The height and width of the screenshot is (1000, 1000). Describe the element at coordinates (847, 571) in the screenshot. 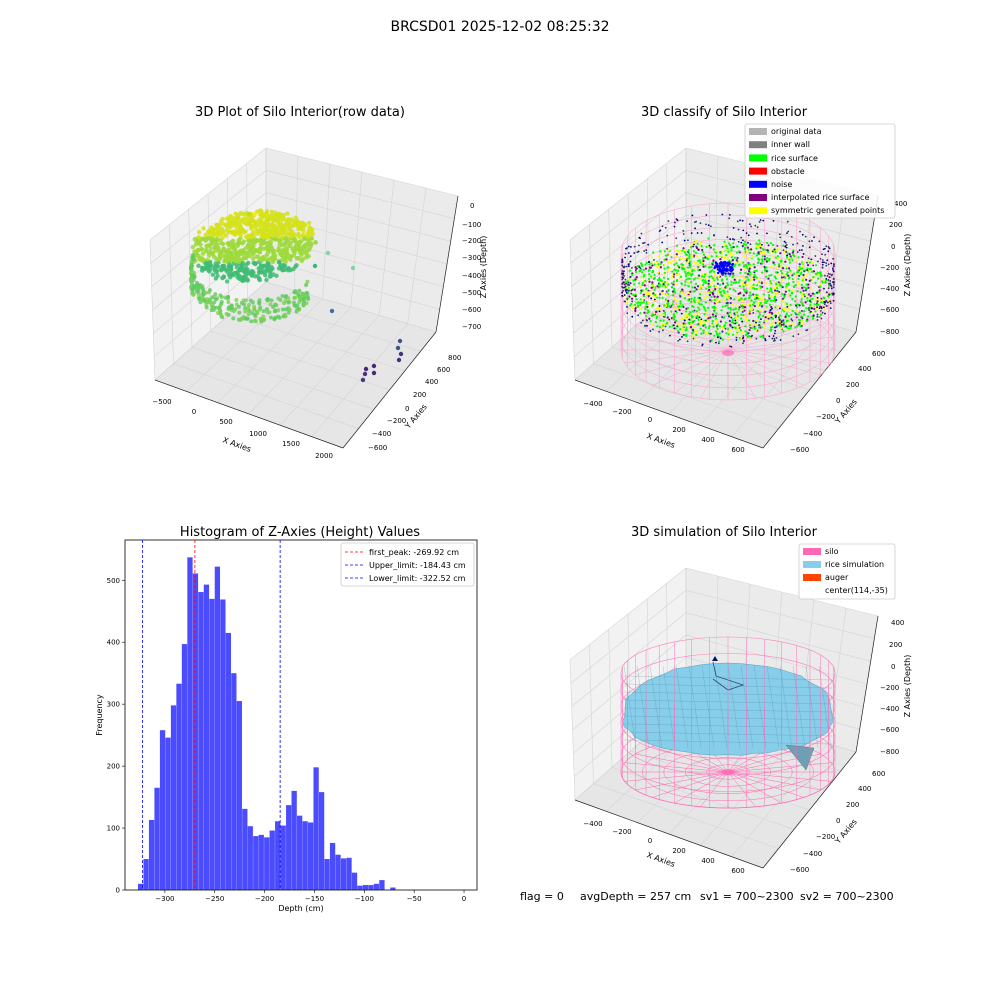

I see `legend-frame` at that location.